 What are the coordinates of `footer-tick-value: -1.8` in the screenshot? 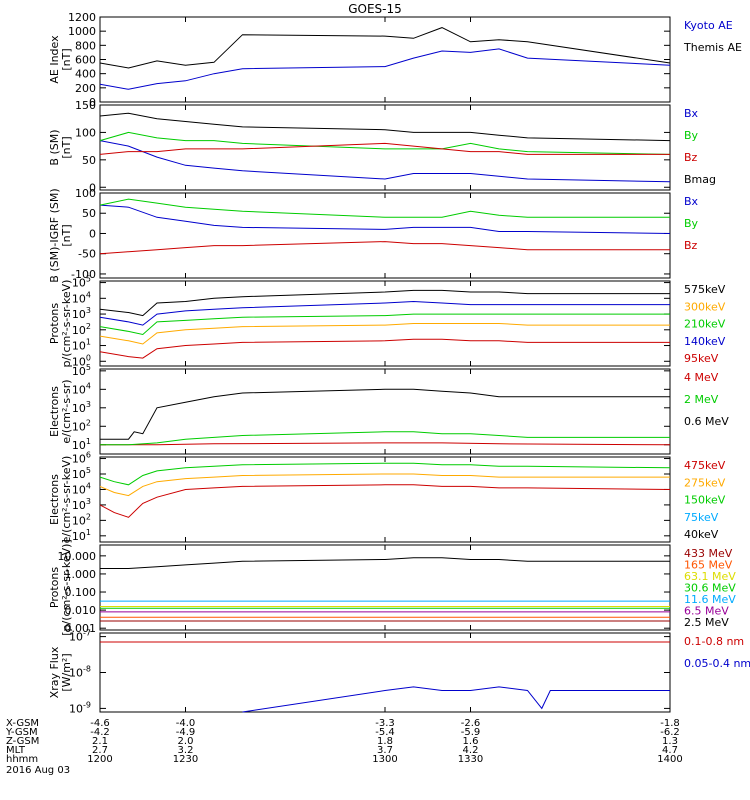 It's located at (670, 723).